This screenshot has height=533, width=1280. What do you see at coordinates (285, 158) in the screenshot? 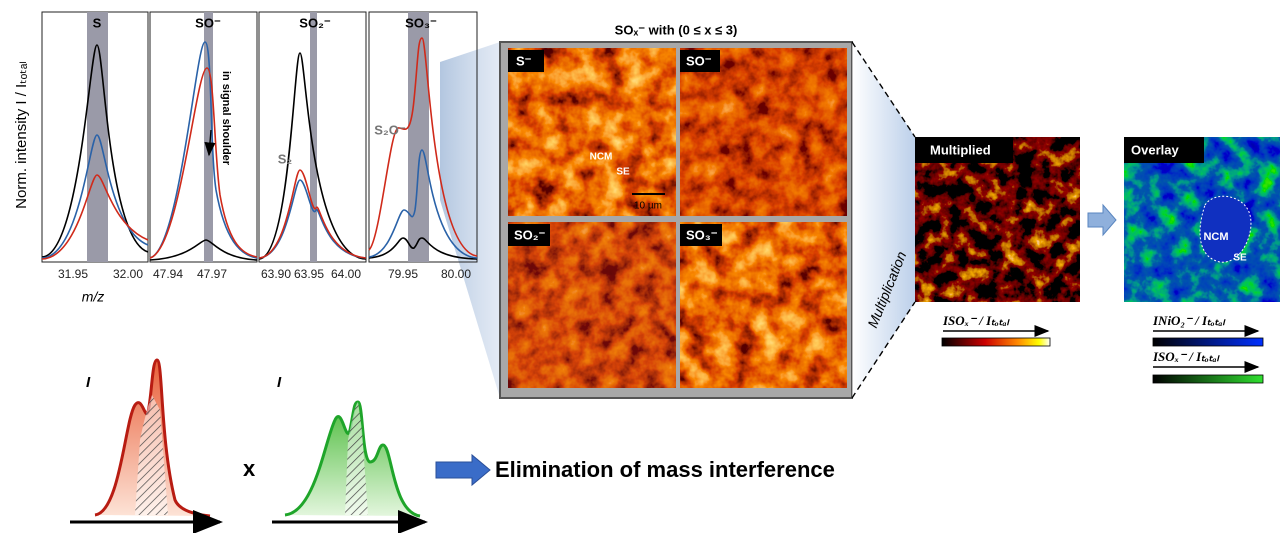
I see `annotation: S₂` at bounding box center [285, 158].